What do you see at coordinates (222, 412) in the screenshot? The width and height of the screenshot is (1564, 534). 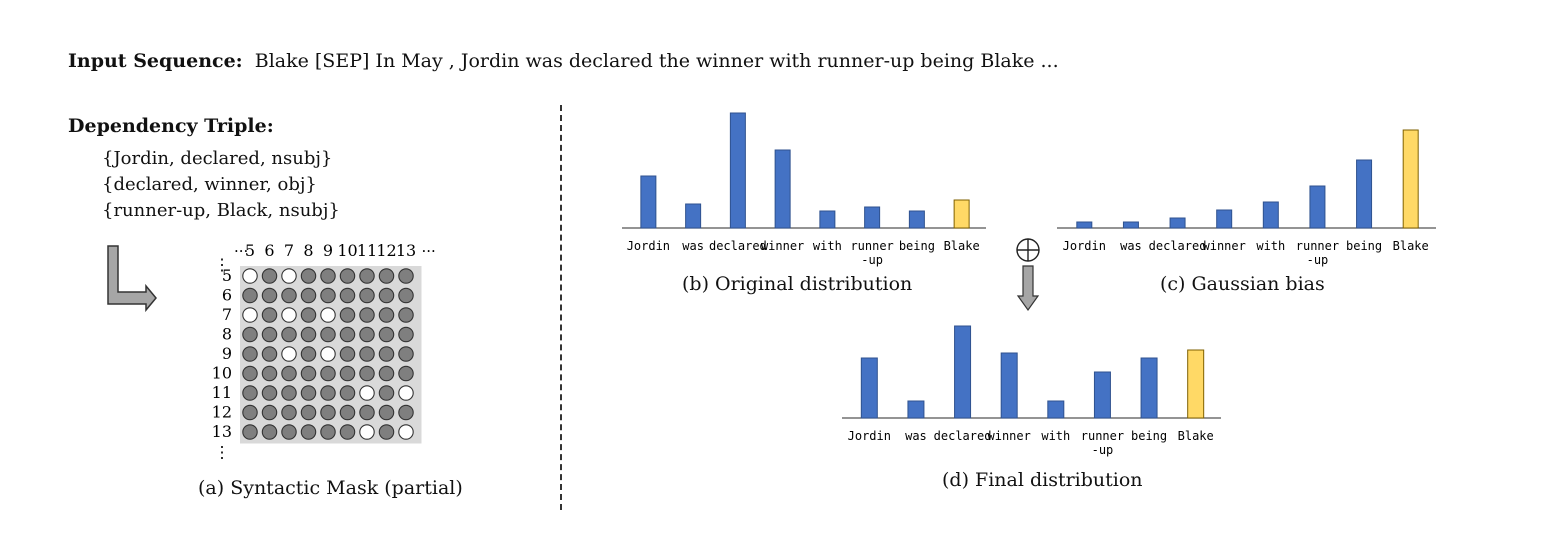 I see `mask-row-label: 12` at bounding box center [222, 412].